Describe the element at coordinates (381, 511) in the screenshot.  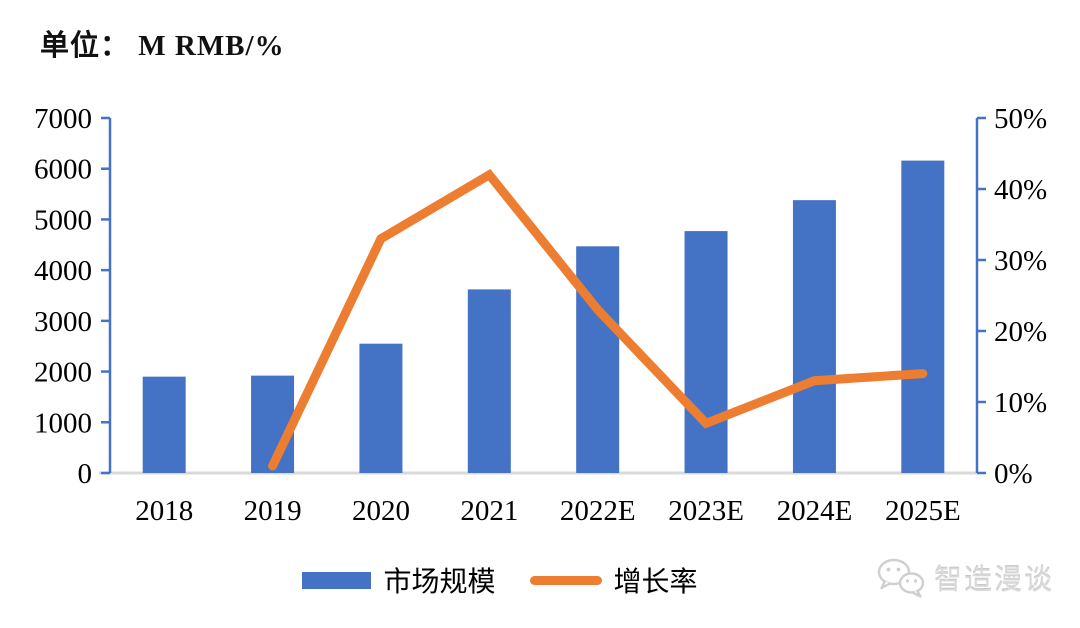
I see `x-axis-label-2020: 2020` at that location.